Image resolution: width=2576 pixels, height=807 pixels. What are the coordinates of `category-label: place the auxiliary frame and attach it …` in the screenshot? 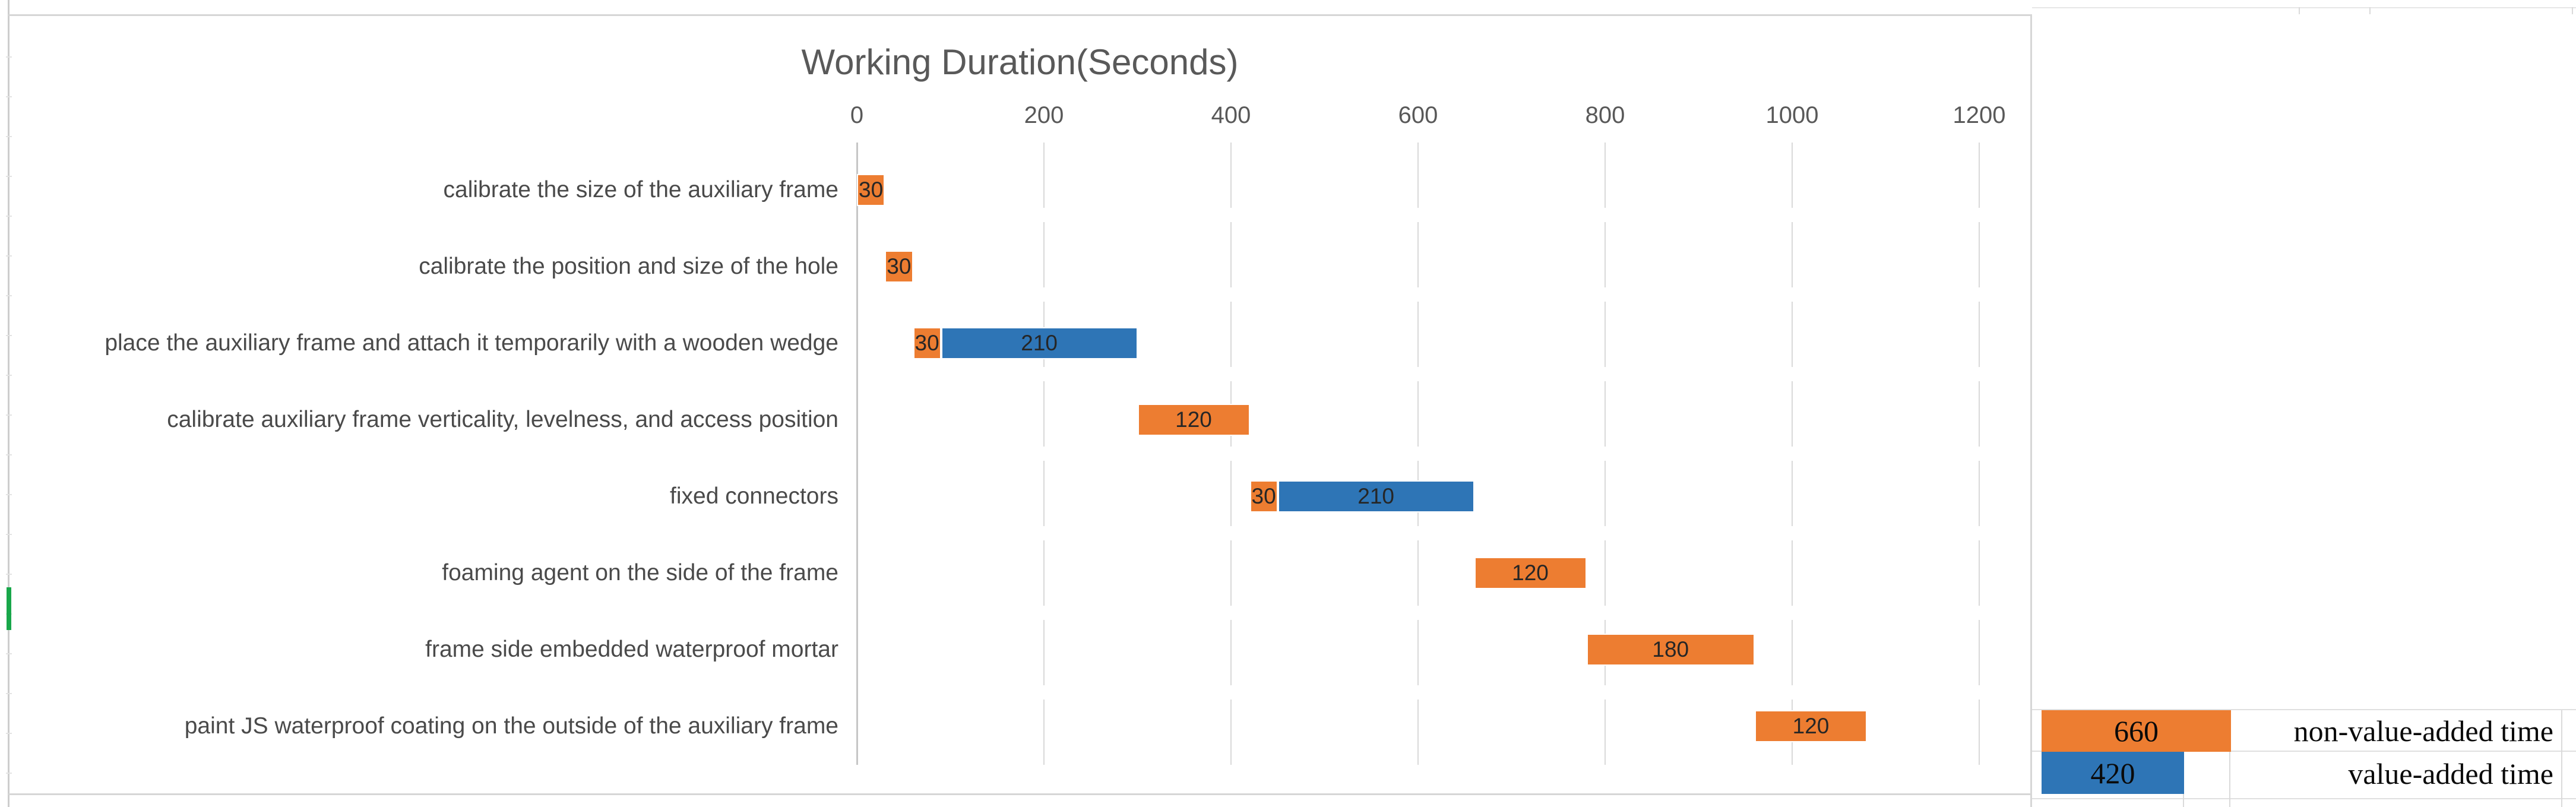 It's located at (471, 343).